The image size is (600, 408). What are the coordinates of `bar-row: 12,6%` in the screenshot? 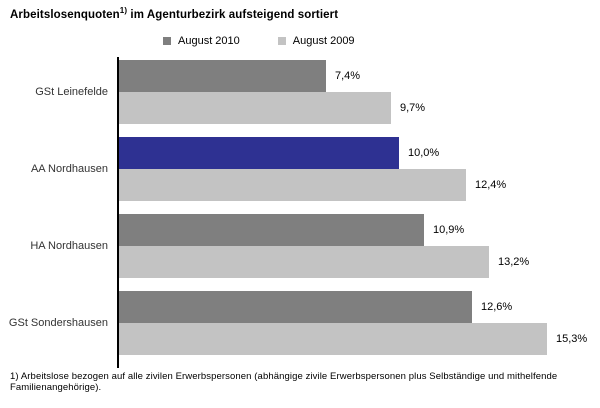 It's located at (359, 307).